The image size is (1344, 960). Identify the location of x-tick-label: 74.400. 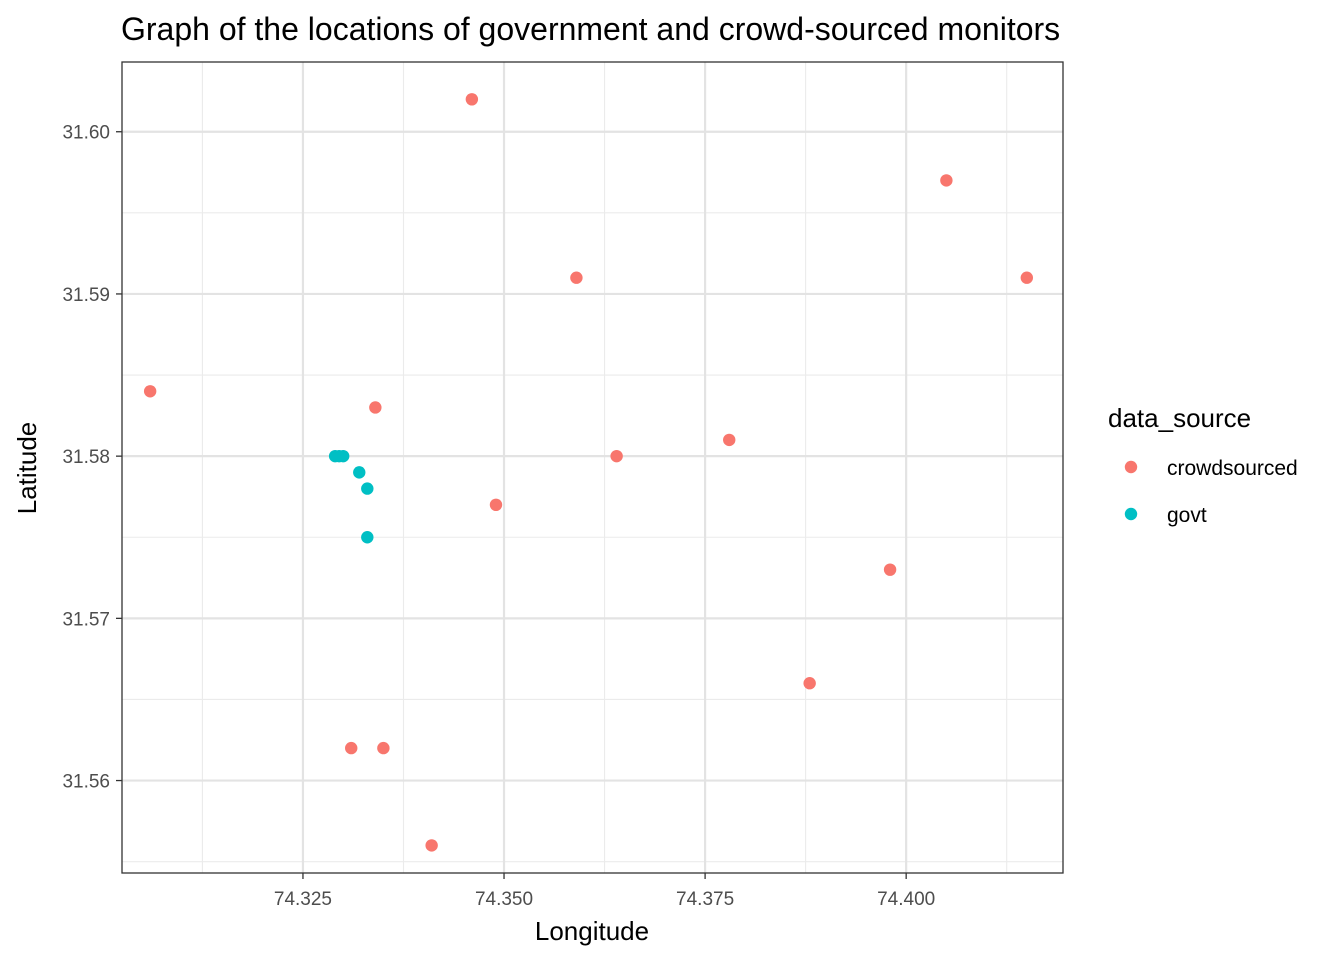
(906, 899).